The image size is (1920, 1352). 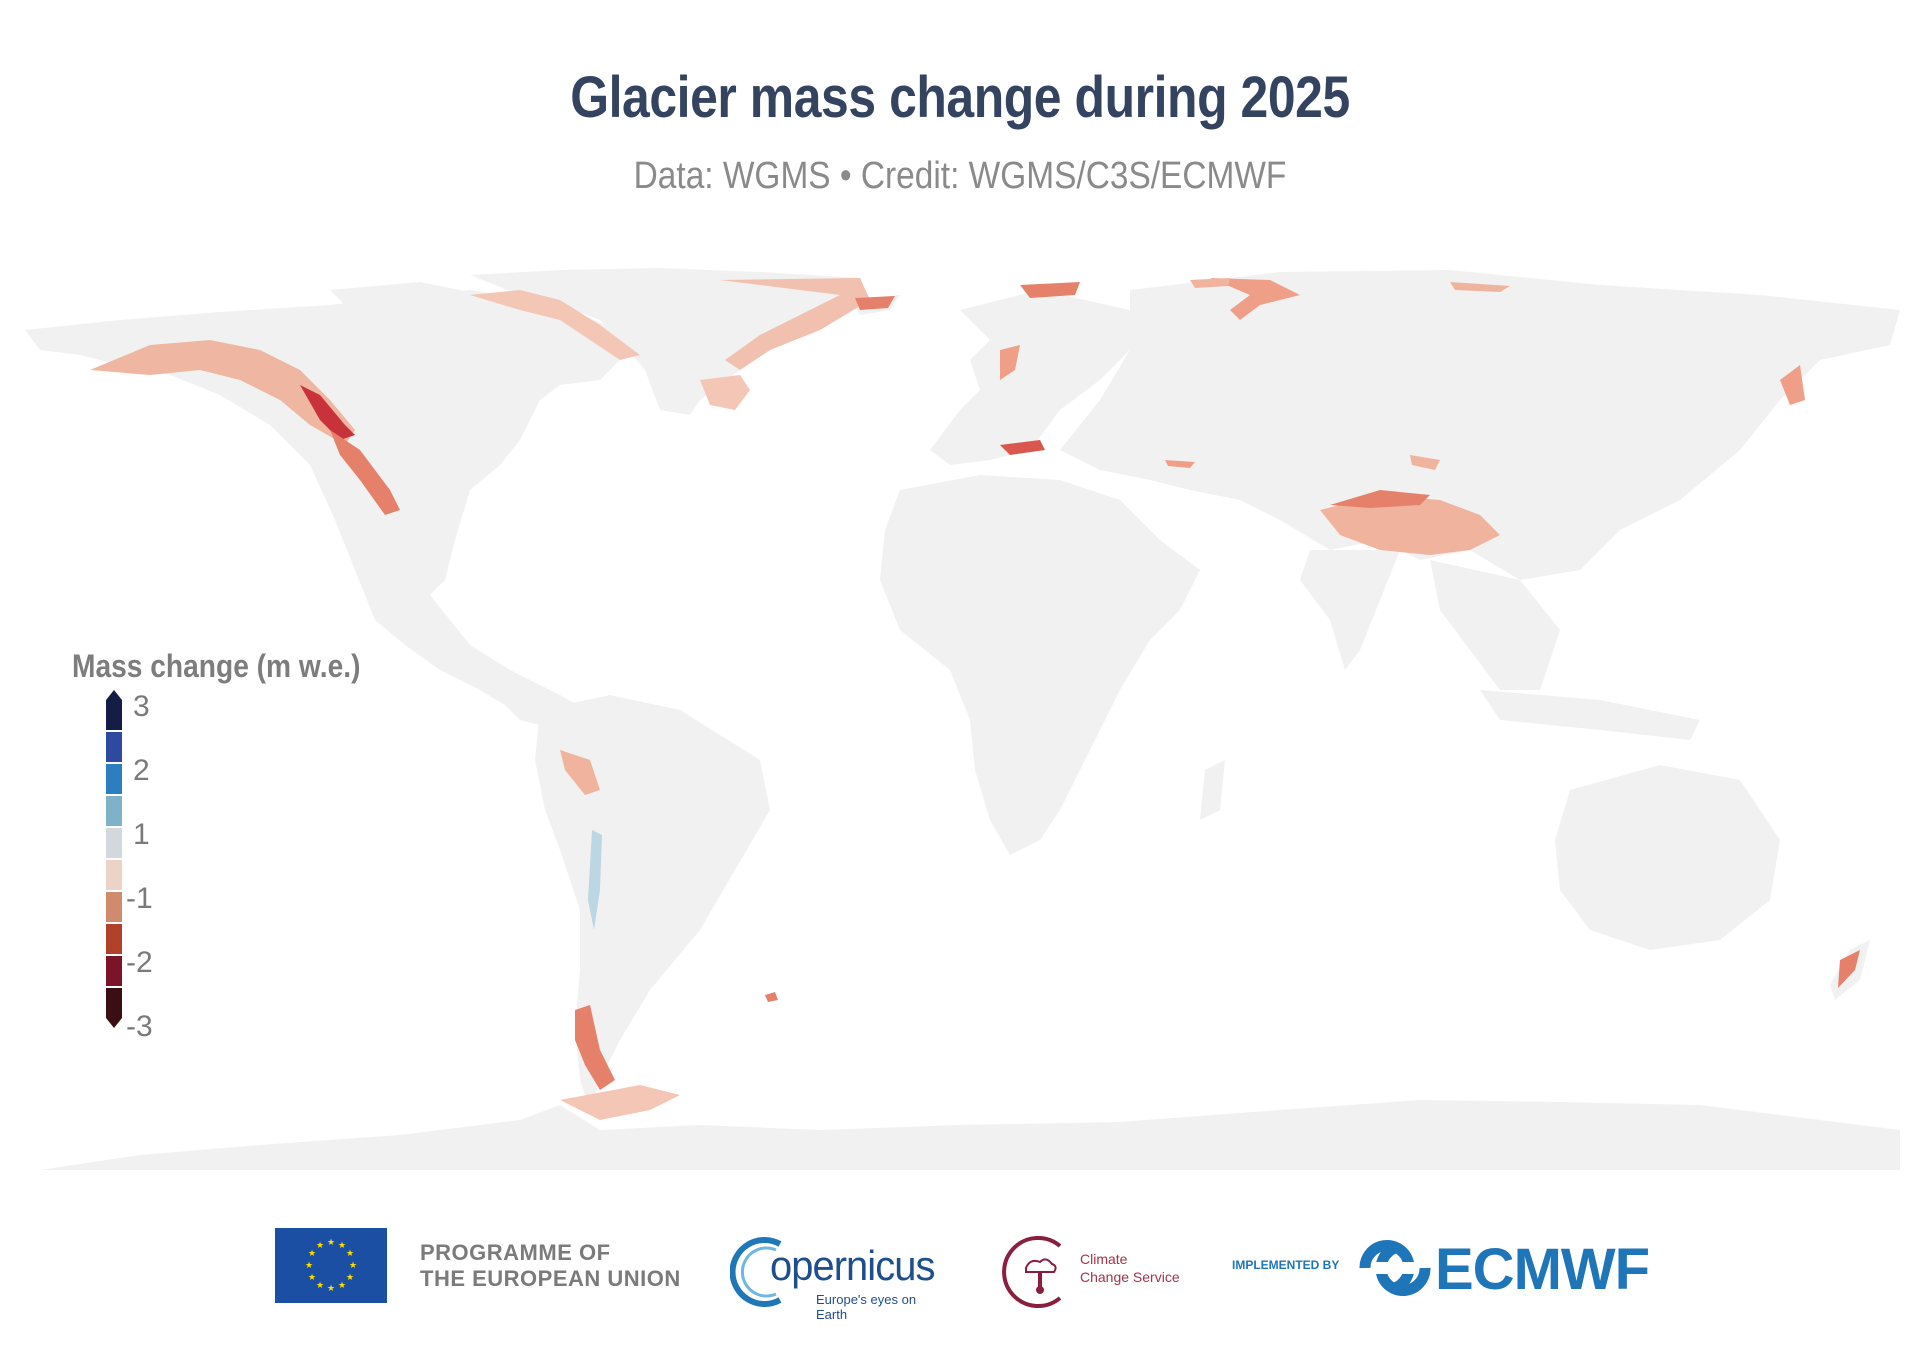 I want to click on south-america, so click(x=652, y=902).